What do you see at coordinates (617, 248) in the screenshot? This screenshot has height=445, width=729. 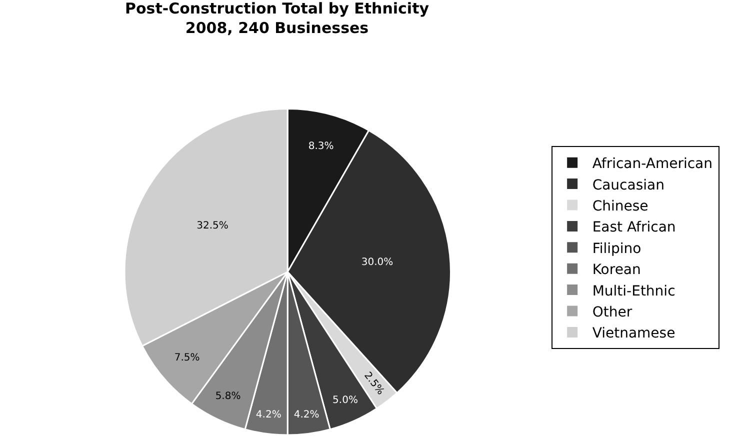 I see `legend-label: Filipino` at bounding box center [617, 248].